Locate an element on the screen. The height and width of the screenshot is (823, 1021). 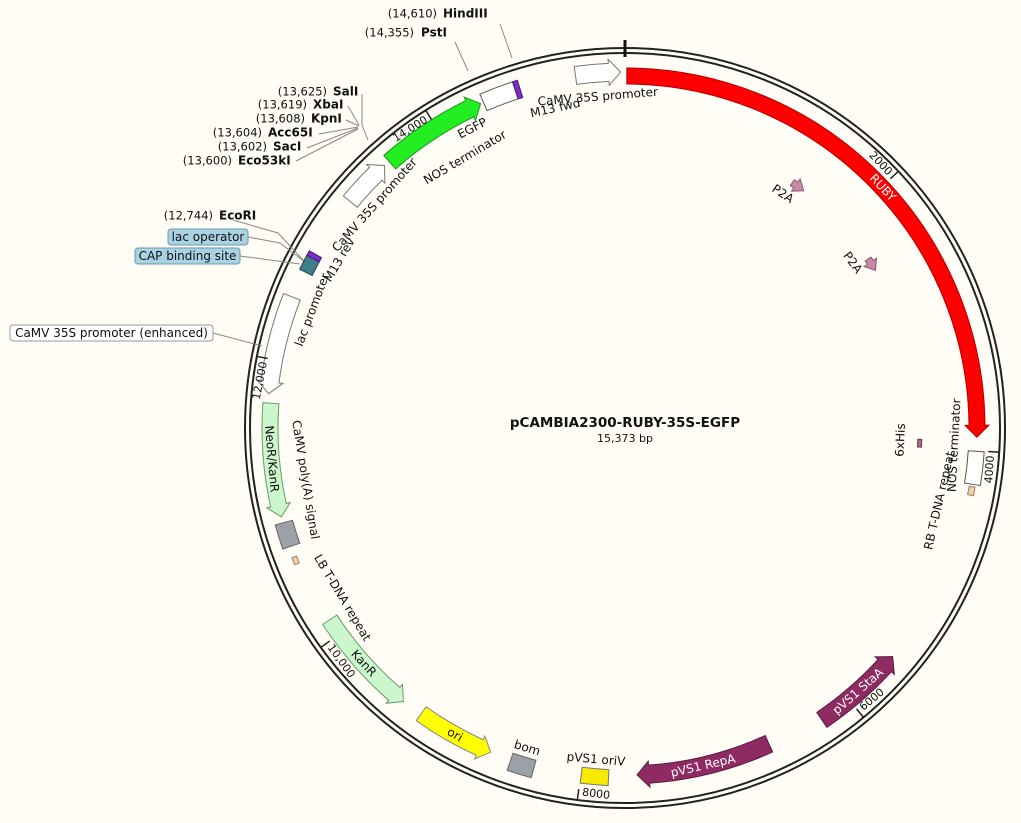
feature-label: 6xHis is located at coordinates (900, 440).